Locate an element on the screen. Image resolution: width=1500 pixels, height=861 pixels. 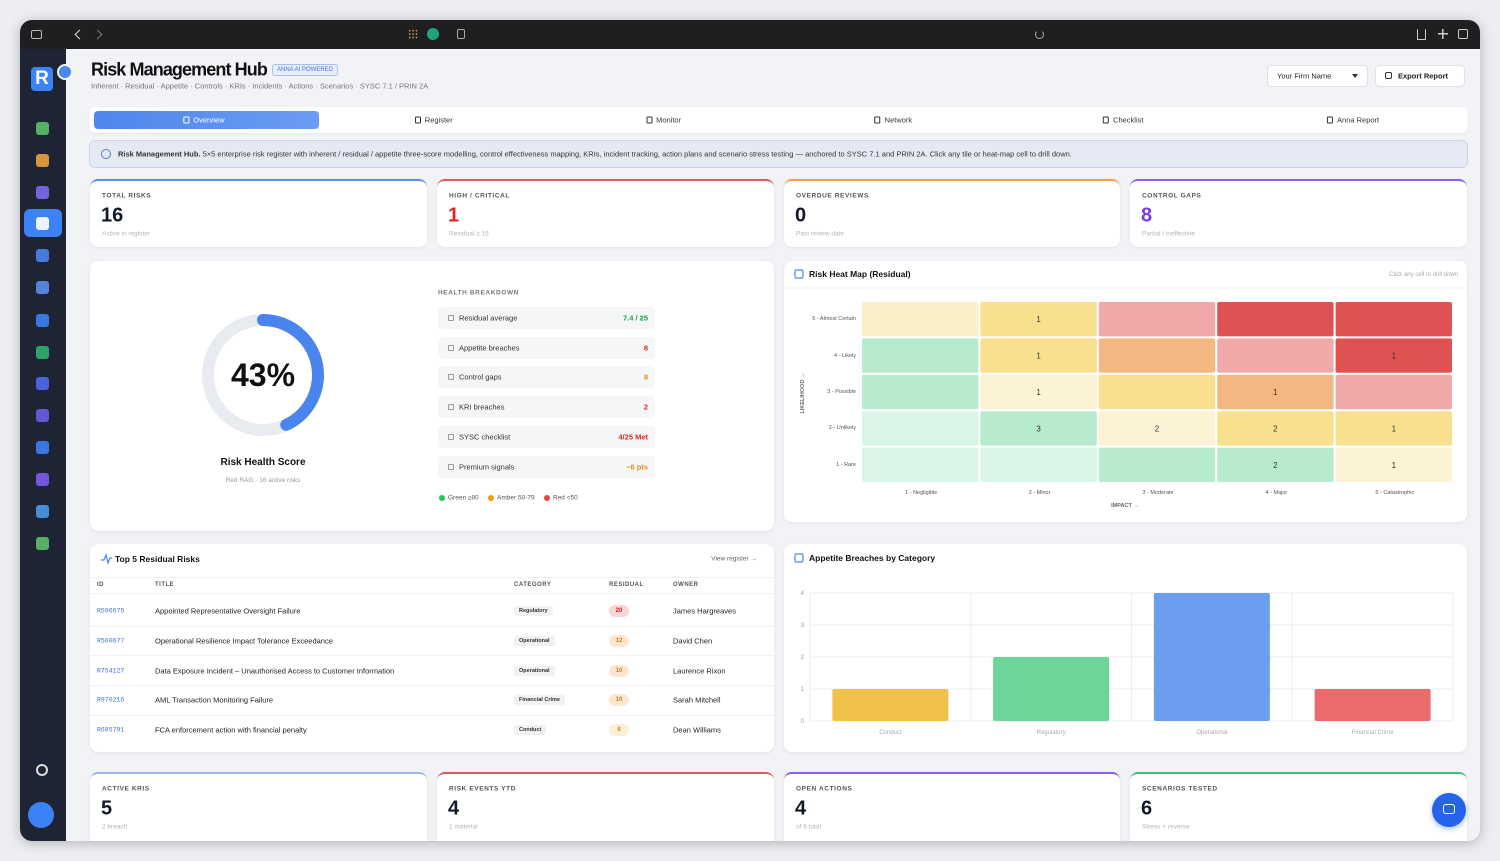
column-header: CATEGORY is located at coordinates (533, 585).